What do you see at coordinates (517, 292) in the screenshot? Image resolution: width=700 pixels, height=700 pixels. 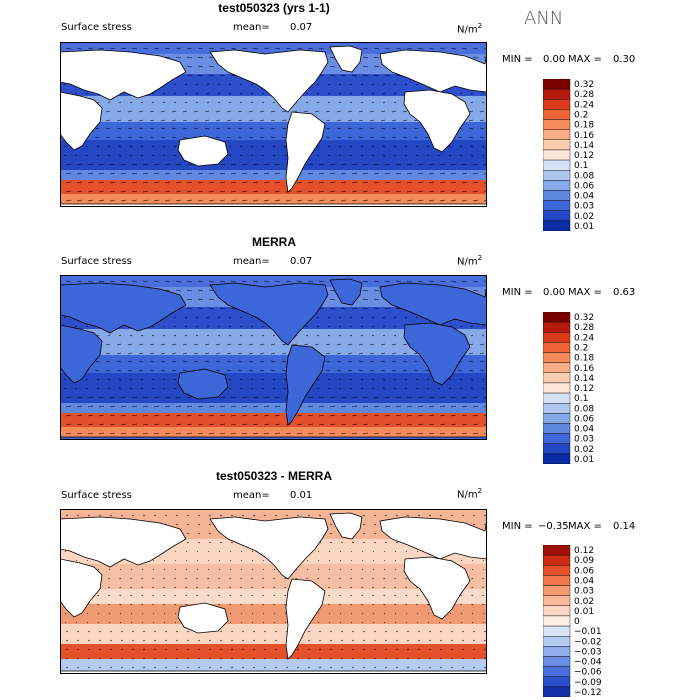 I see `panel-2-min-label: MIN =` at bounding box center [517, 292].